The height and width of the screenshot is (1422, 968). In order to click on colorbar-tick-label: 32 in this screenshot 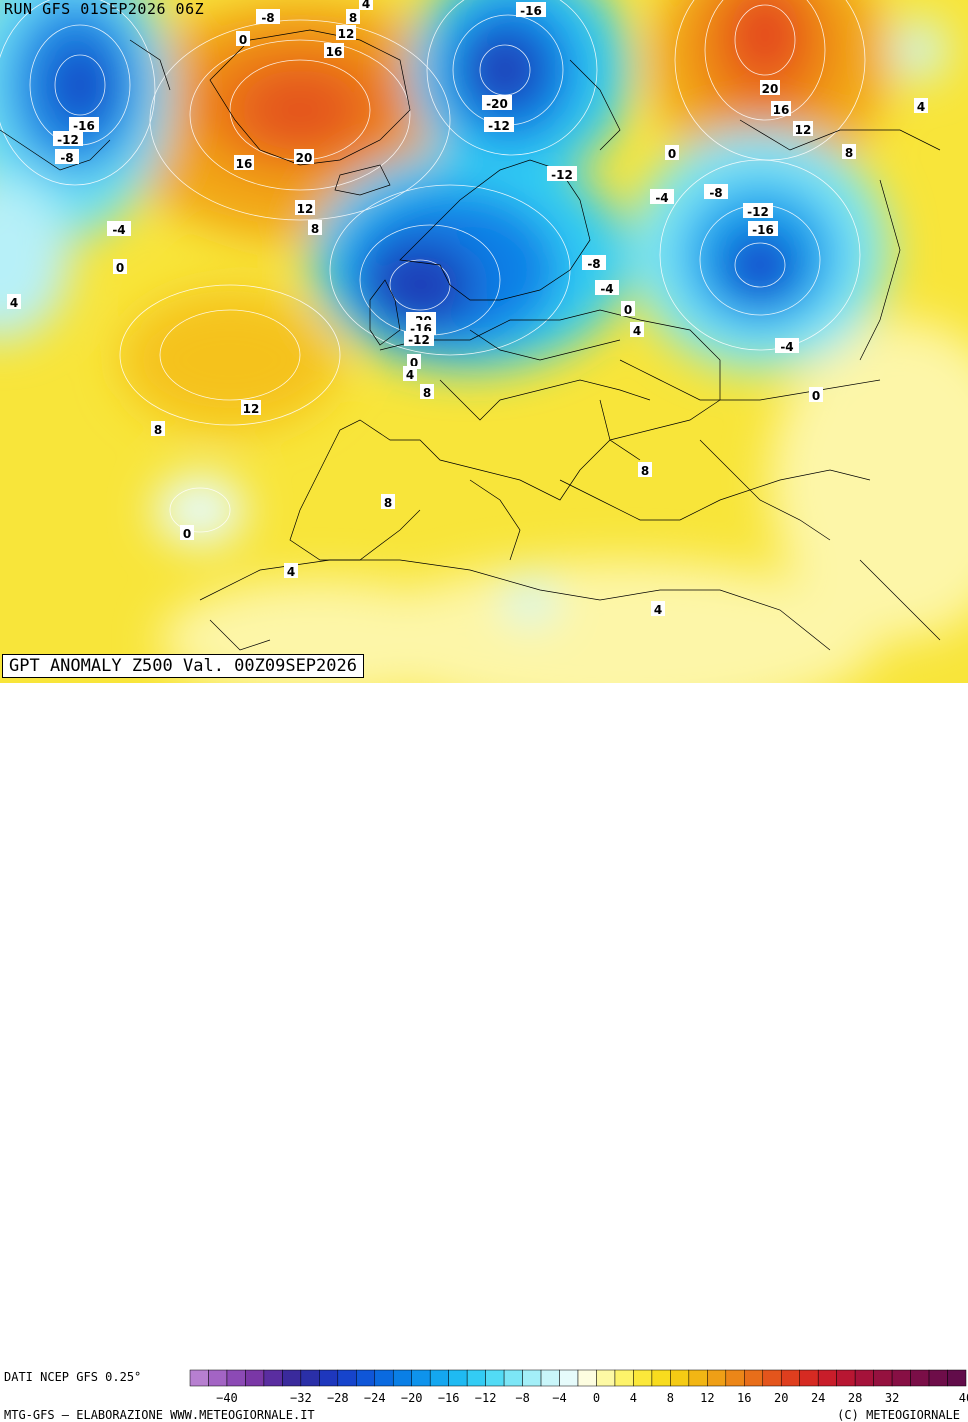, I will do `click(892, 1398)`.